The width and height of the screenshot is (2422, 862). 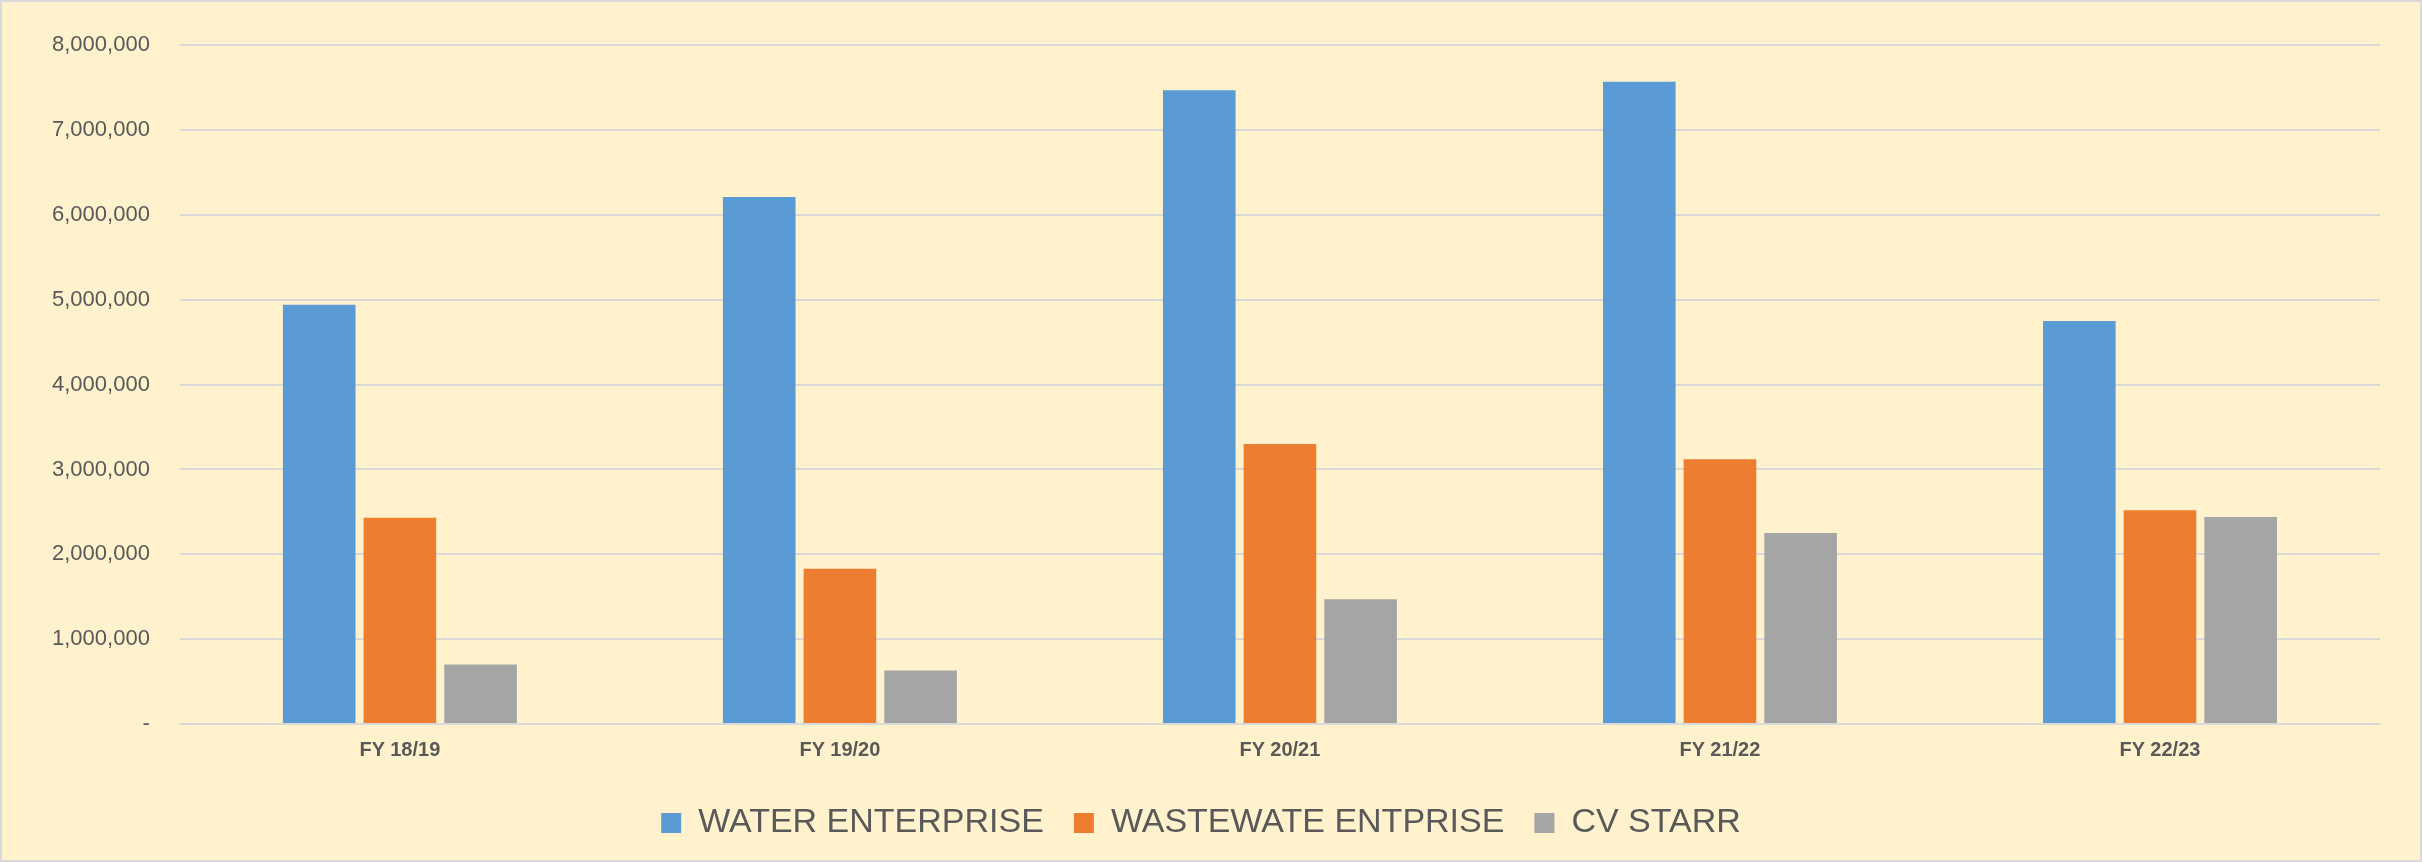 I want to click on x-tick-label: FY 21/22, so click(x=1720, y=748).